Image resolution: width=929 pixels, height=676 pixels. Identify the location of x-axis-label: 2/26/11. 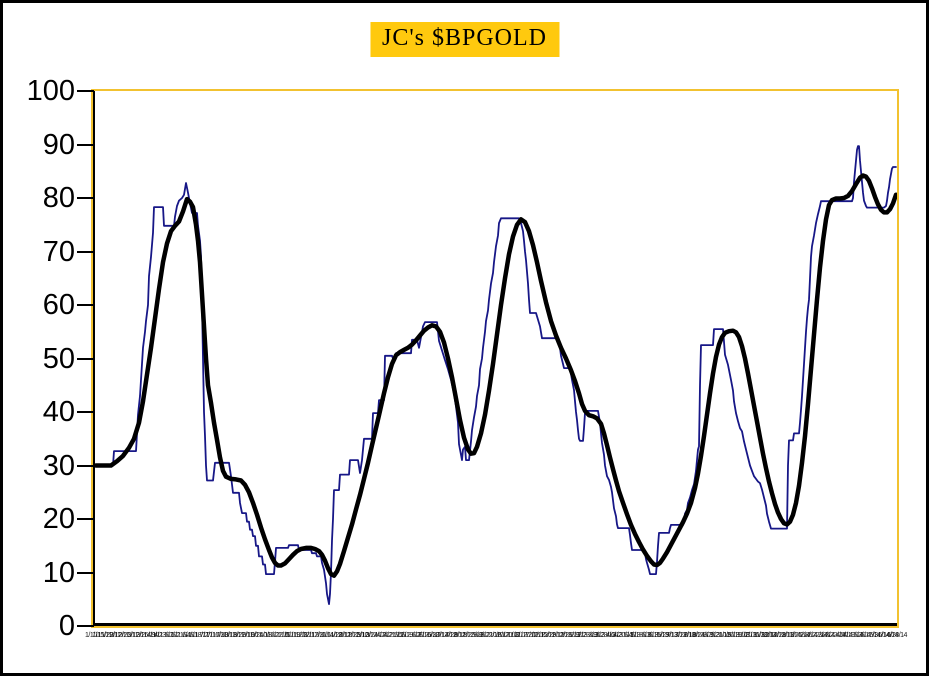
(128, 635).